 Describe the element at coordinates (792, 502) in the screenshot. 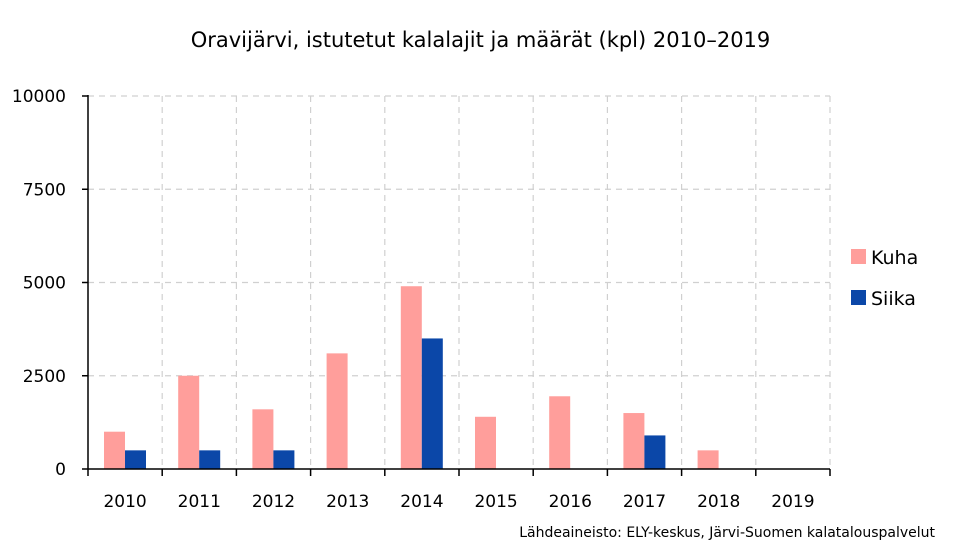

I see `x-tick-label: 2019` at that location.